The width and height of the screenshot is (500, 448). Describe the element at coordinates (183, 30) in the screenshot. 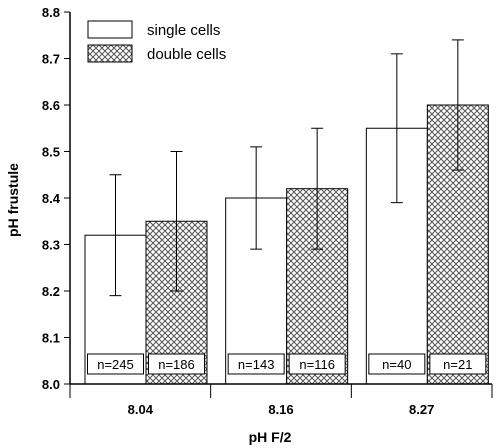

I see `legend-label-single: single cells` at that location.